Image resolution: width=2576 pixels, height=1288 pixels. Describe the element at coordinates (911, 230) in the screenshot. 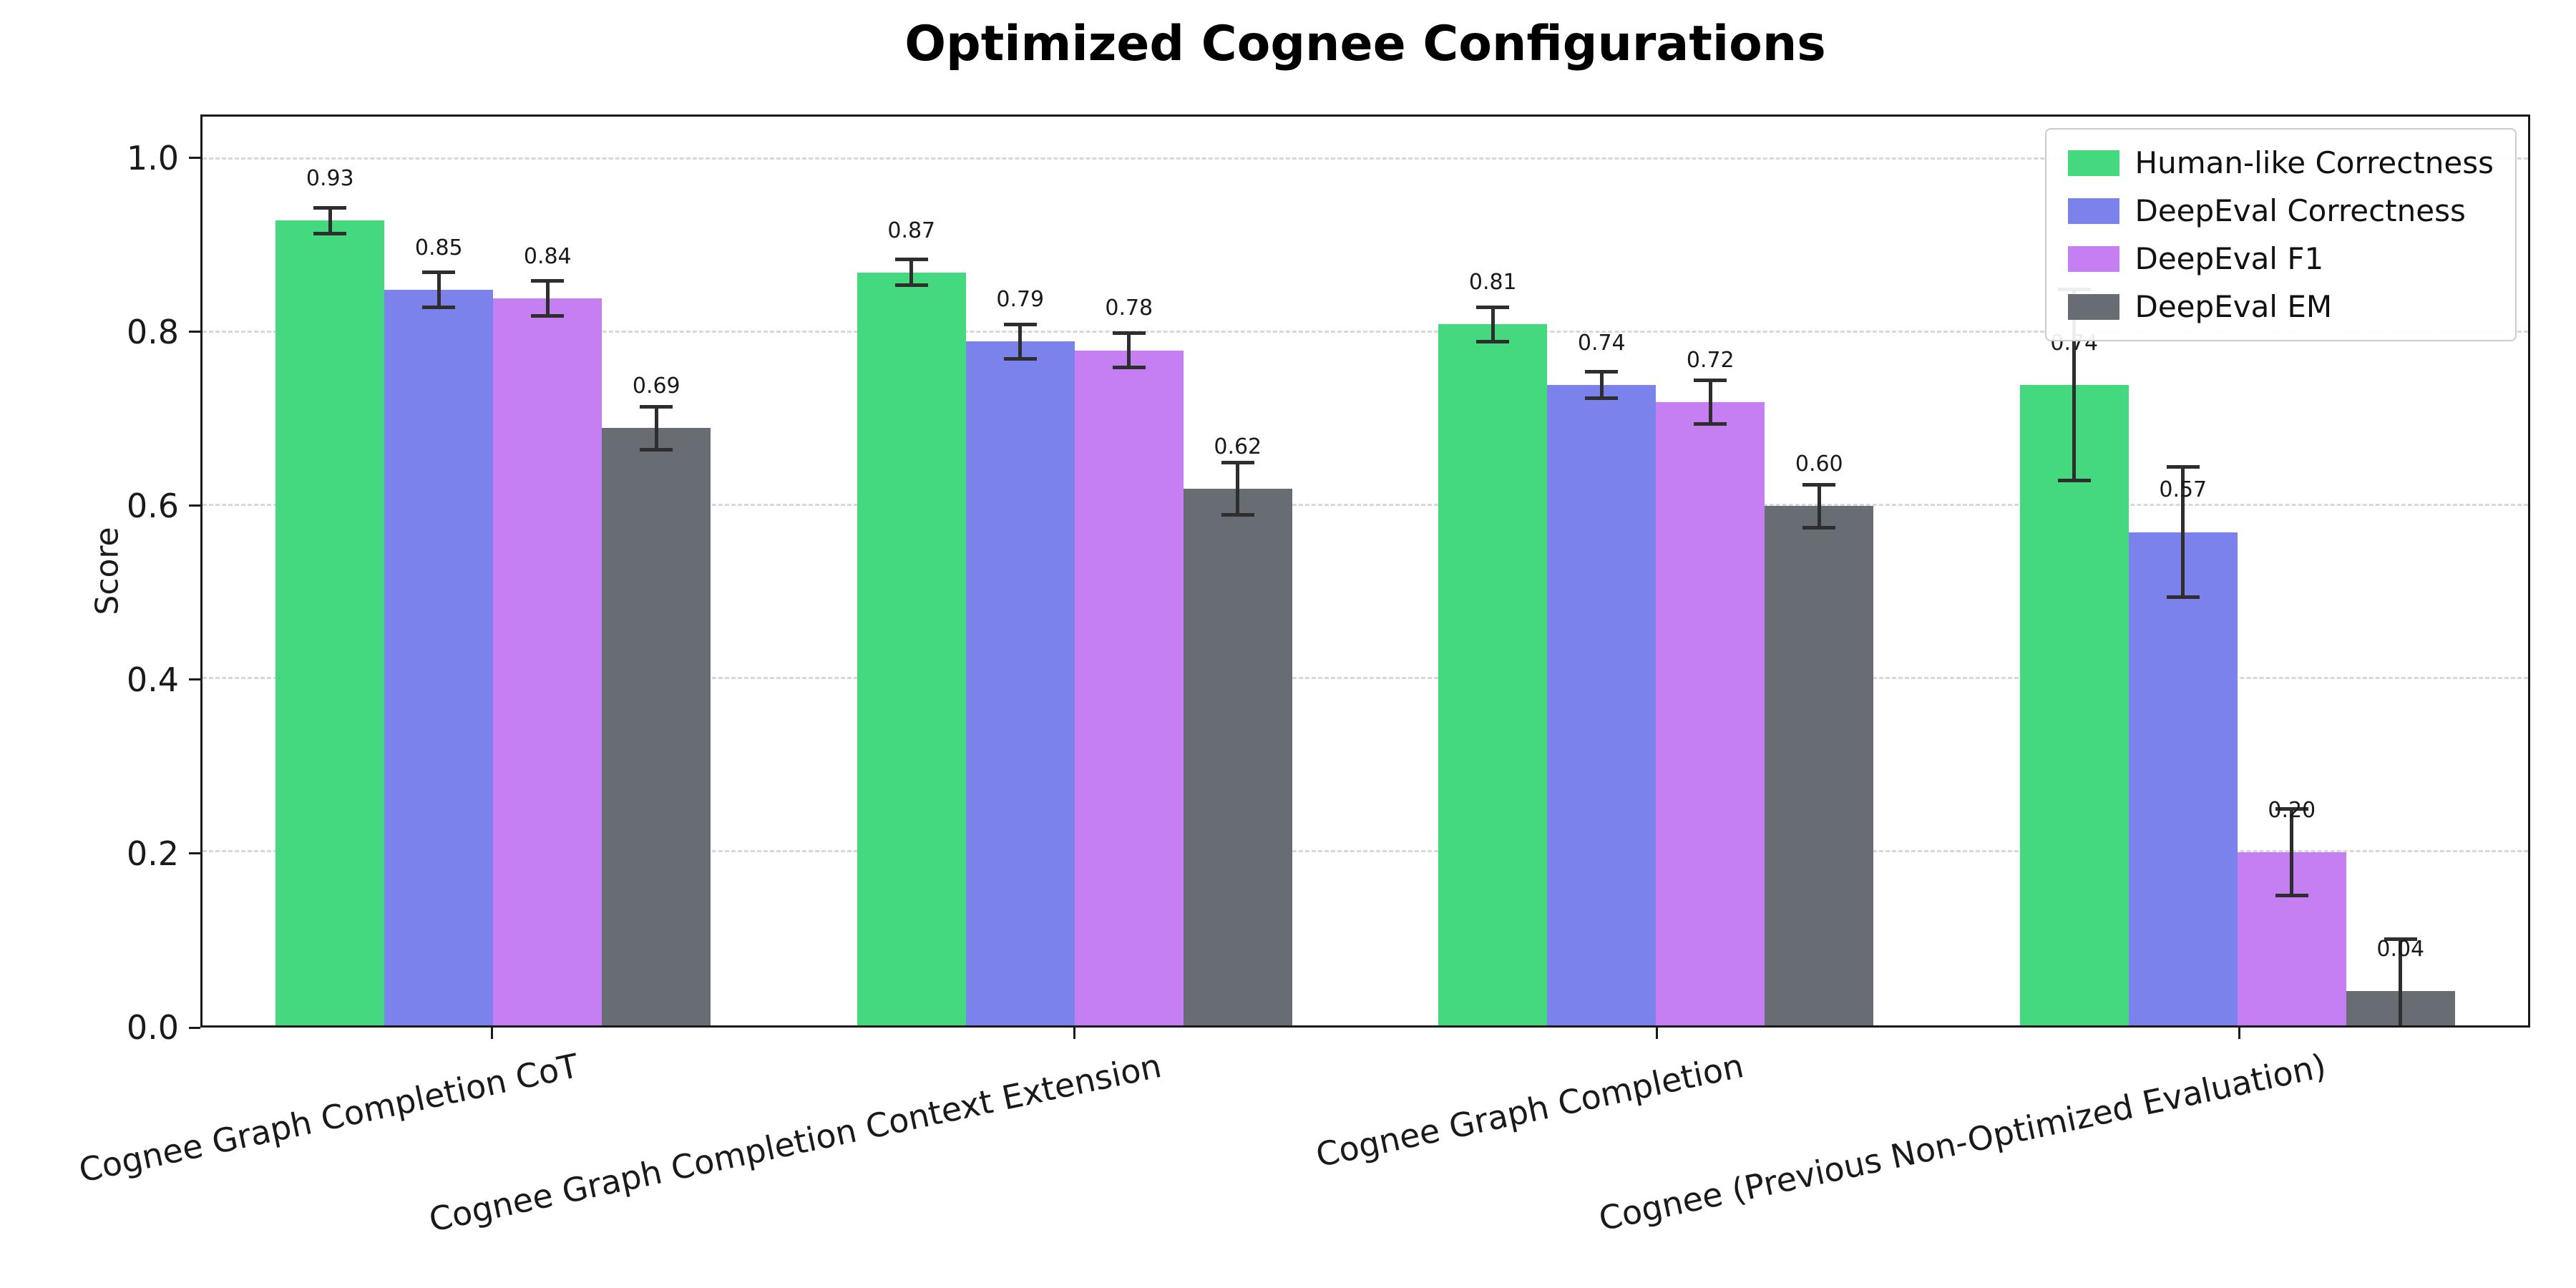

I see `bar-value-label: 0.87` at that location.